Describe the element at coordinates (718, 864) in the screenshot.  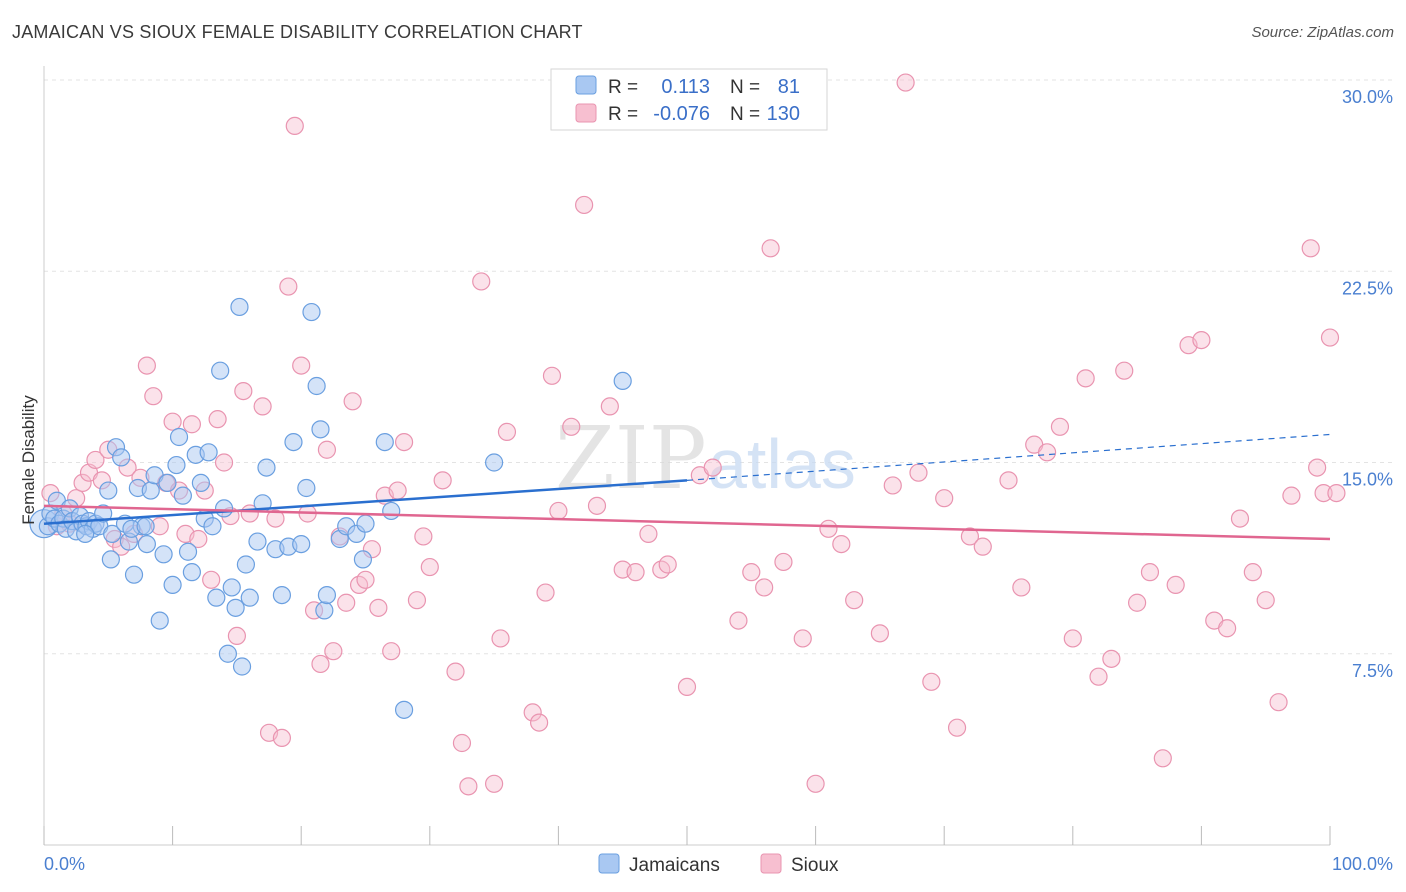
I see `x-tick-labels: 0.0% 100.0%` at that location.